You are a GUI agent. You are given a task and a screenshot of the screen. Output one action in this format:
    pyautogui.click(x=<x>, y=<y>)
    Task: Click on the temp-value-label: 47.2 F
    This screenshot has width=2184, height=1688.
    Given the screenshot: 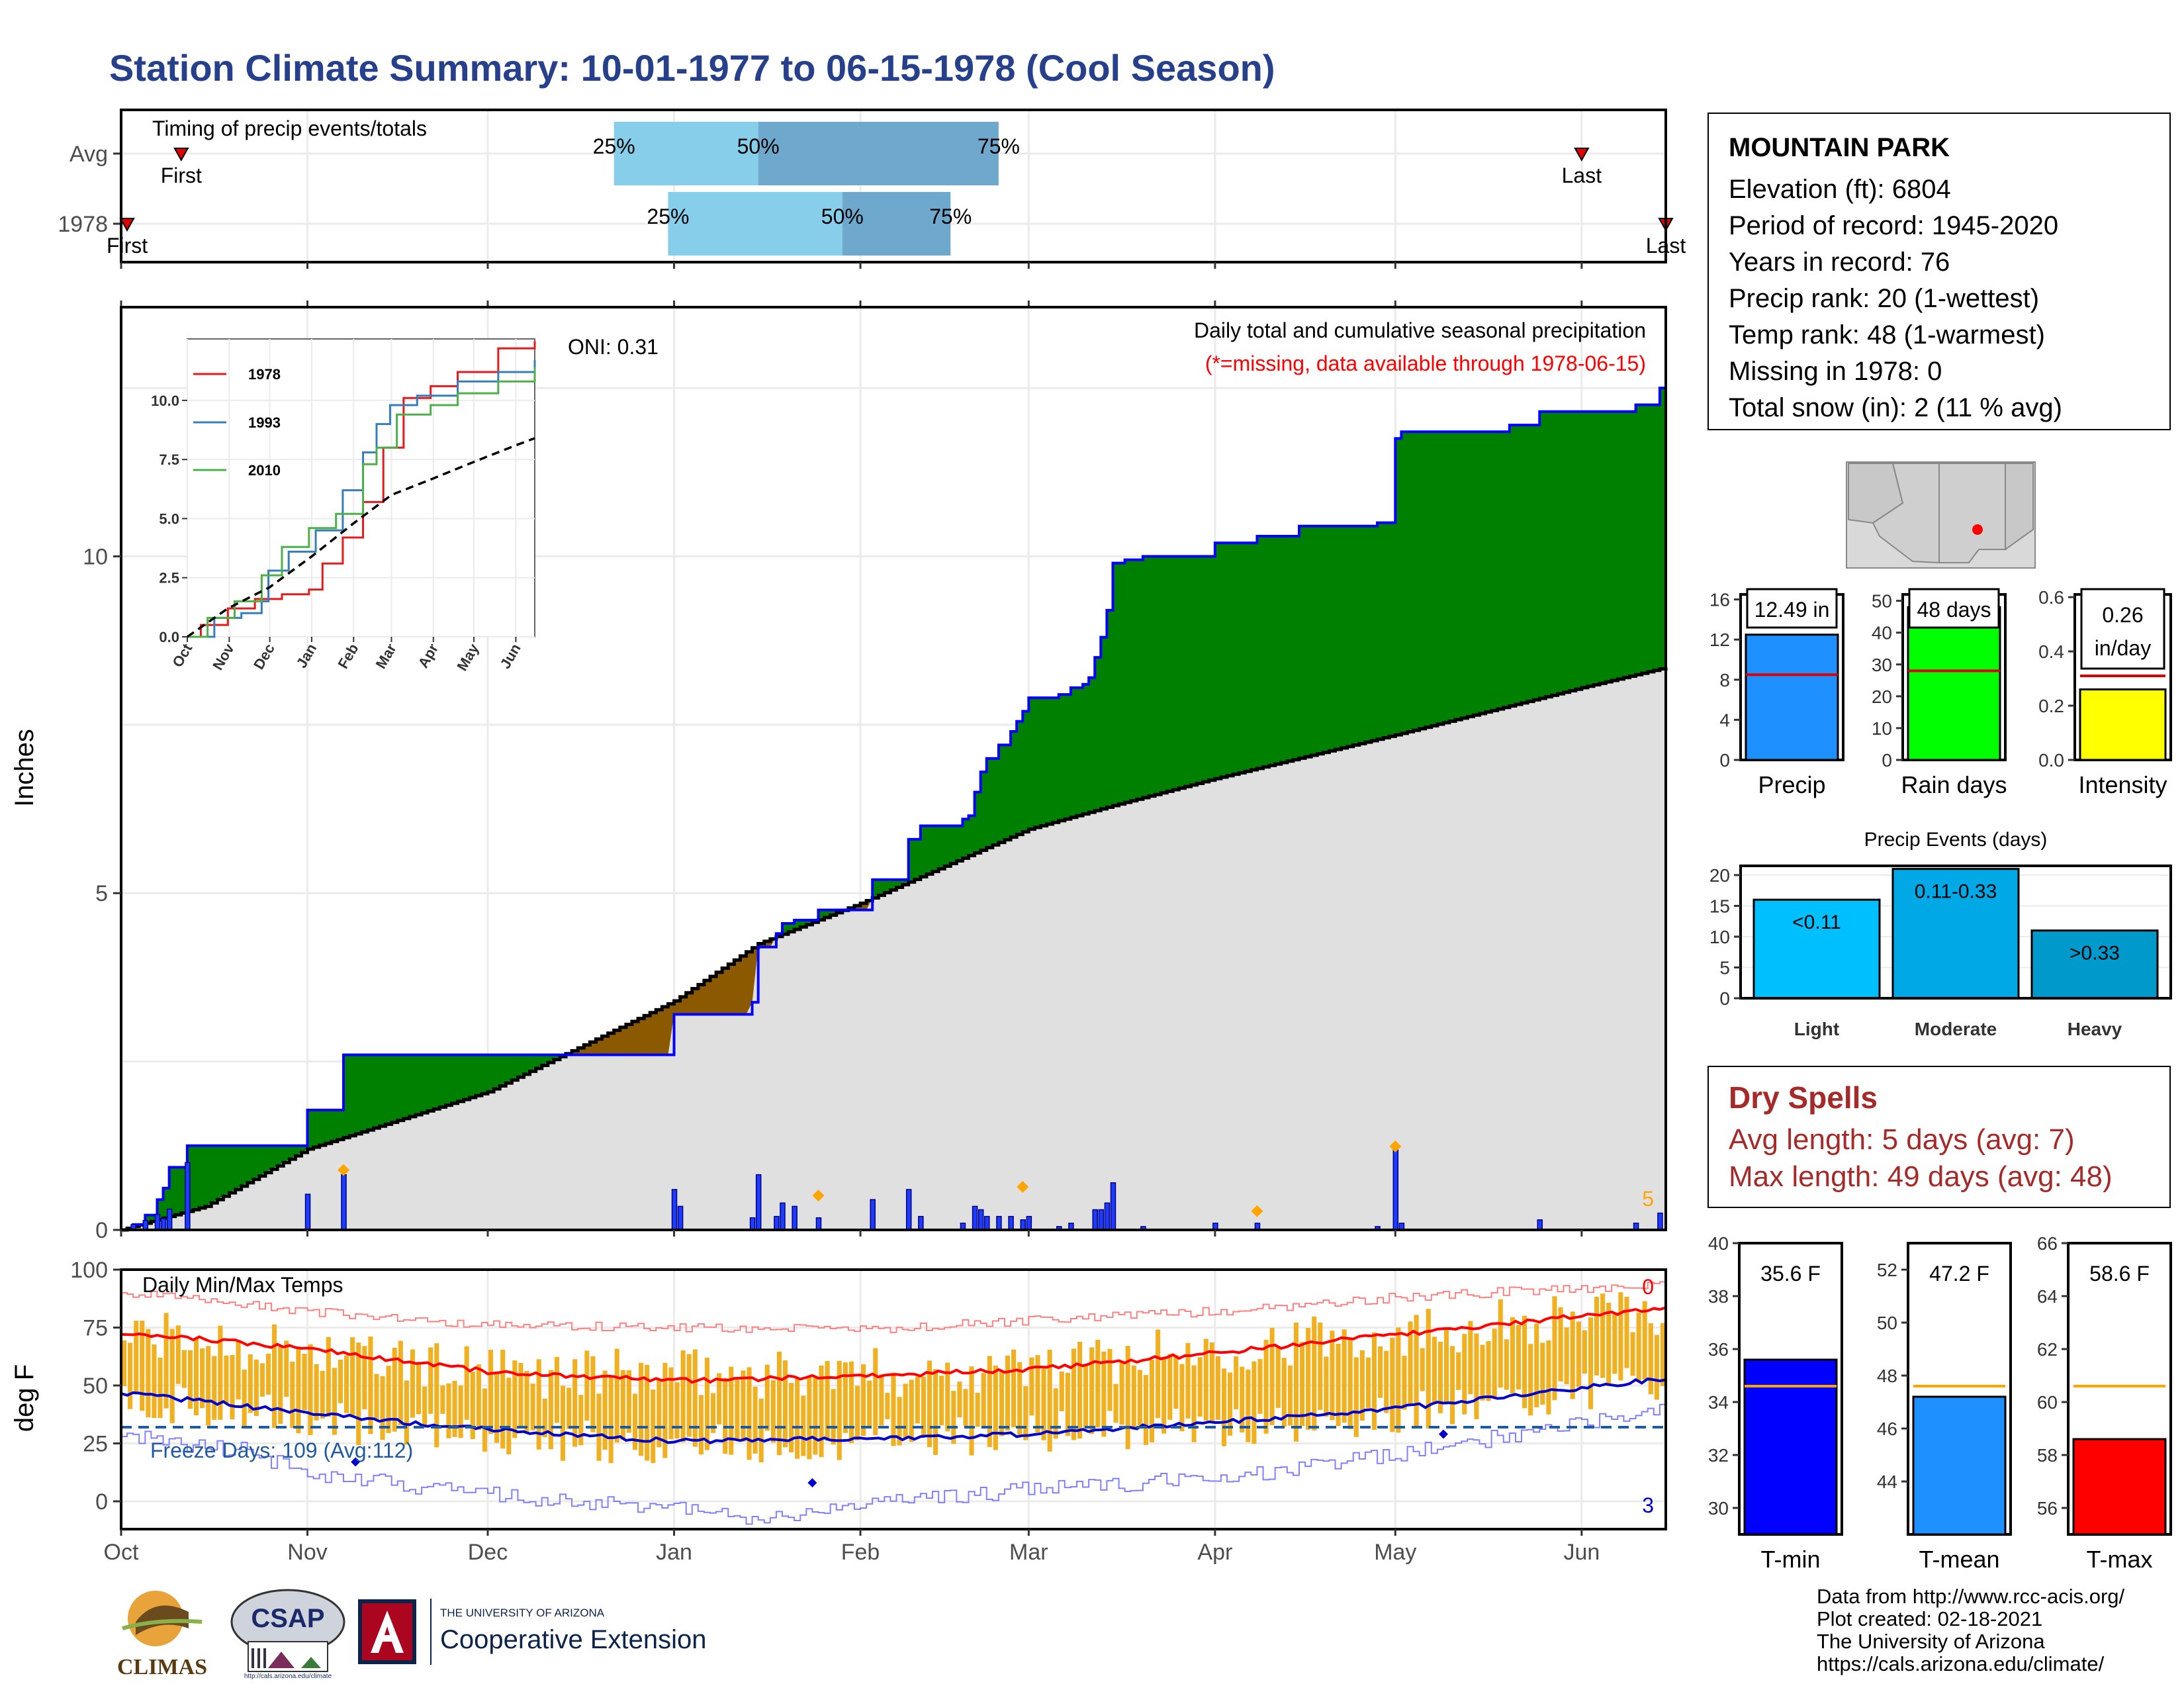 What is the action you would take?
    pyautogui.click(x=1959, y=1274)
    